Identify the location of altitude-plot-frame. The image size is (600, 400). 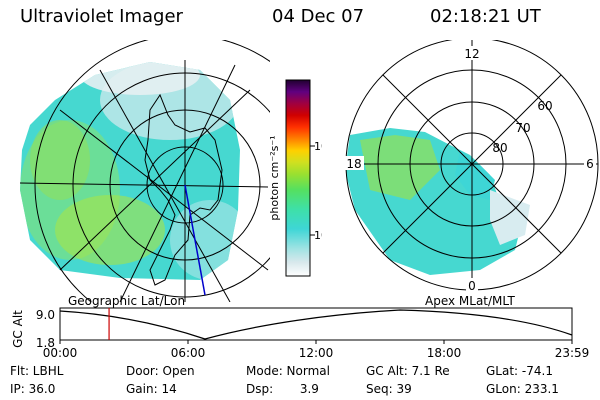
(316, 324).